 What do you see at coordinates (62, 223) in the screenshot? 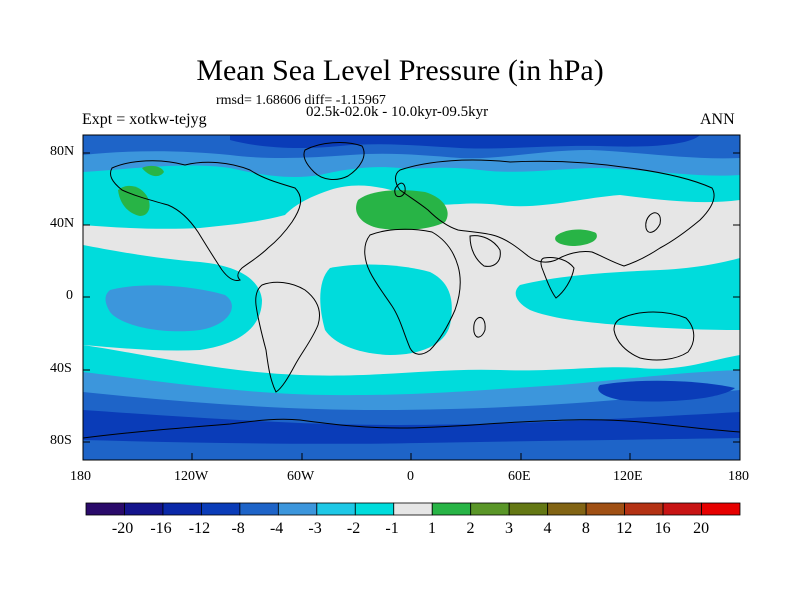
I see `lat-label-40n: 40N` at bounding box center [62, 223].